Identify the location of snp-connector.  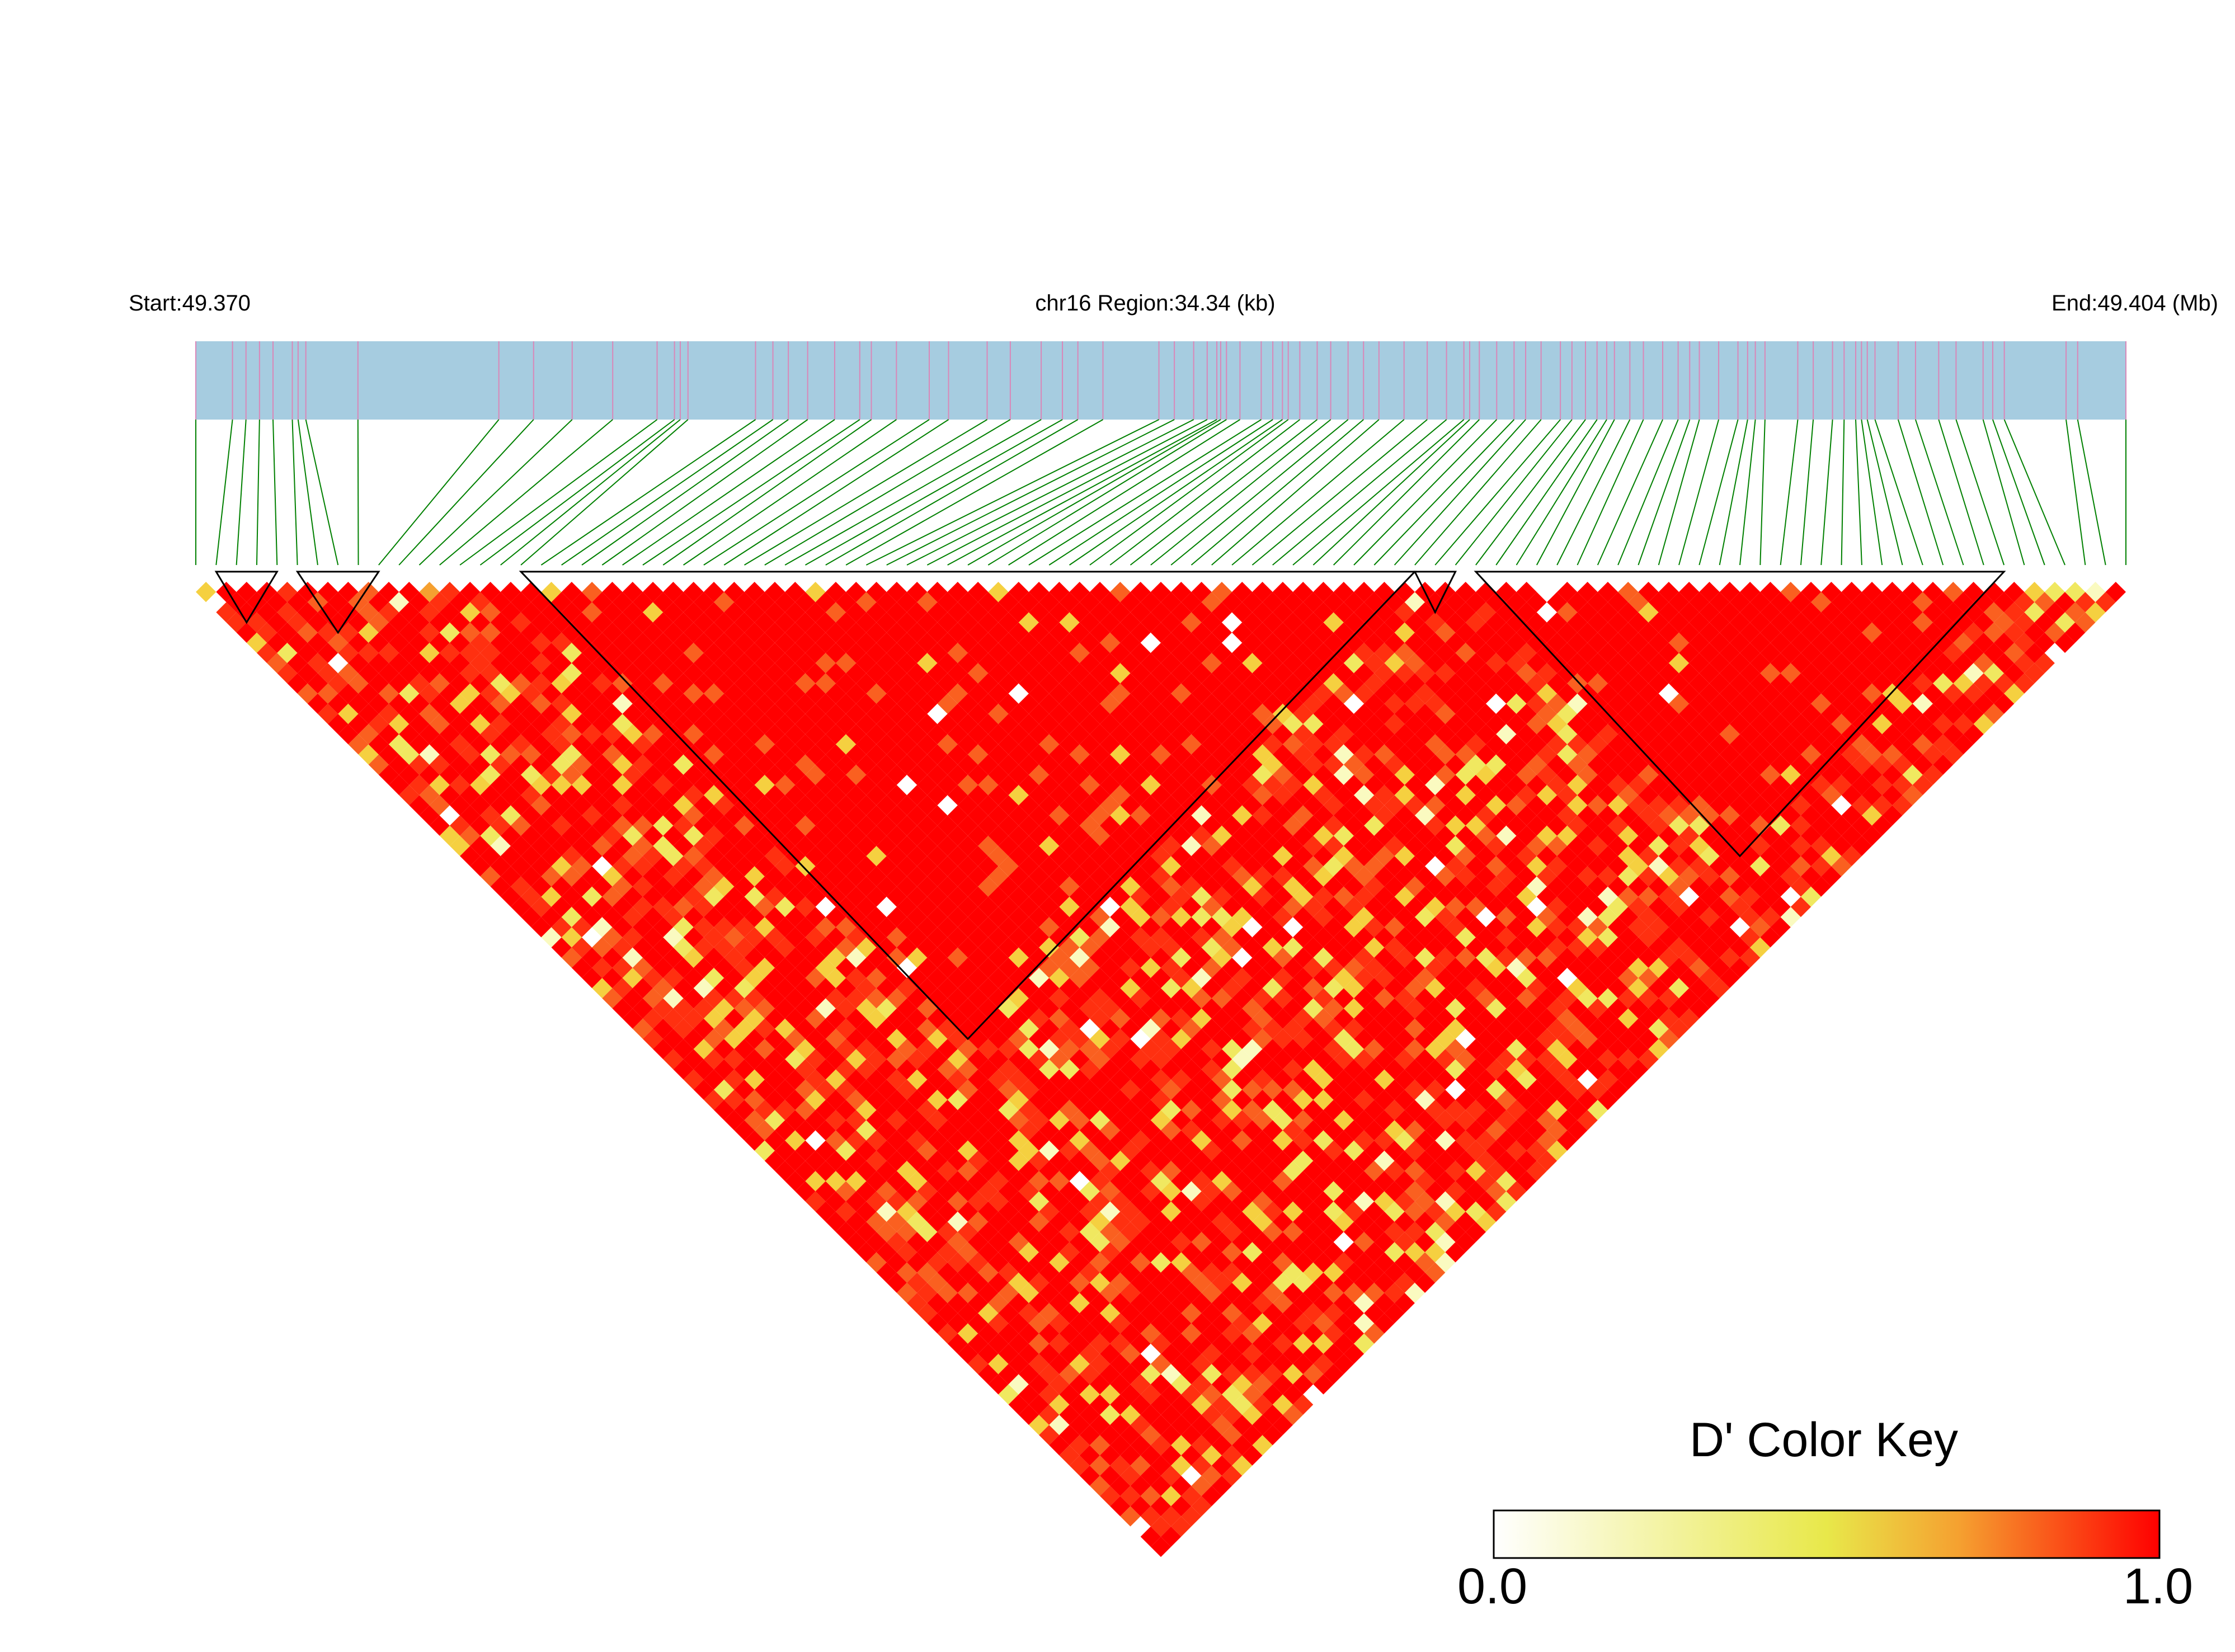
(1478, 493).